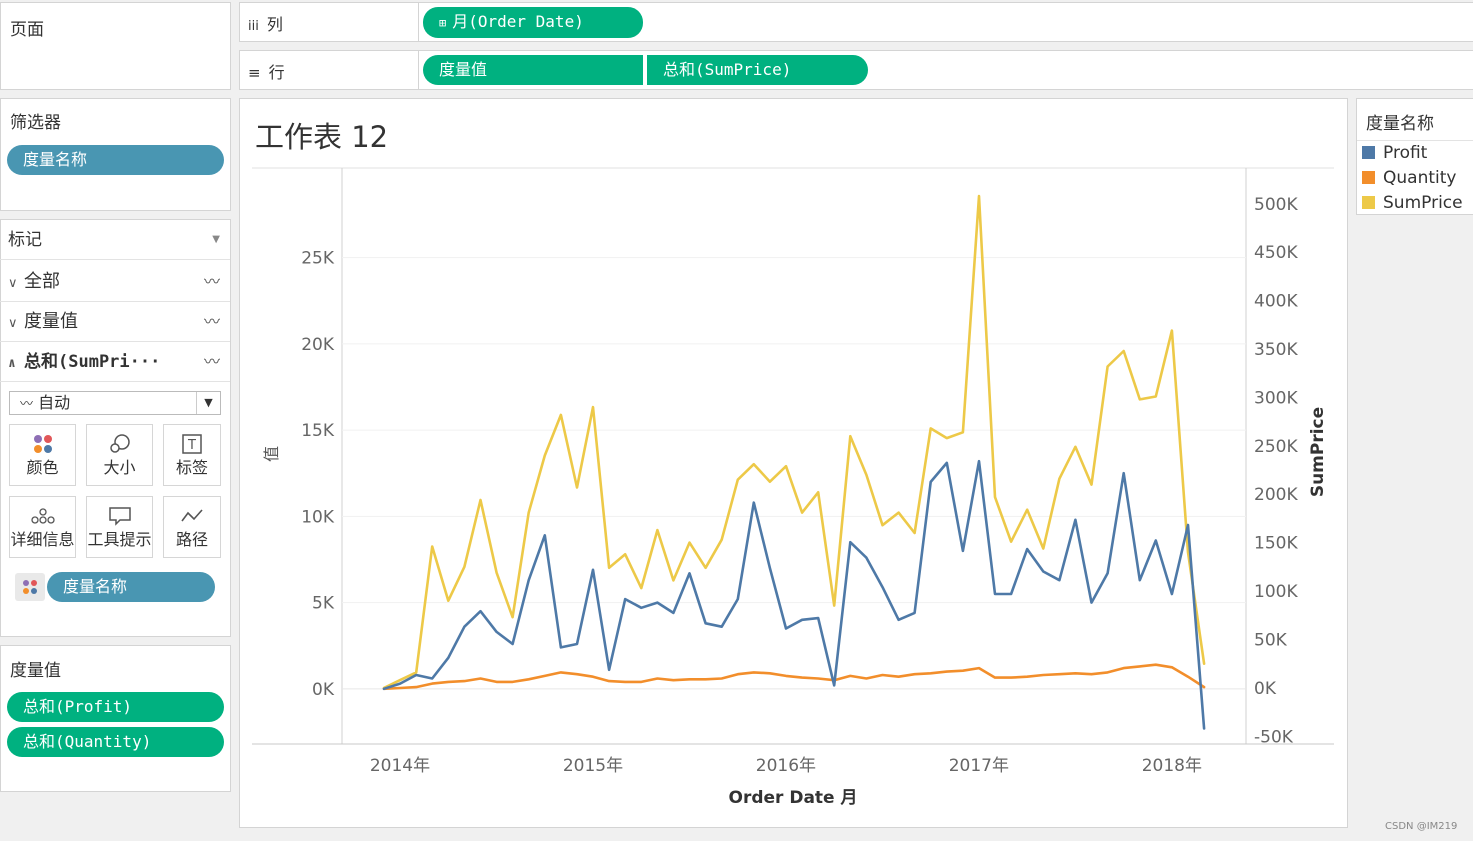 The height and width of the screenshot is (841, 1473). I want to click on legend-item-sumprice: SumPrice, so click(1412, 203).